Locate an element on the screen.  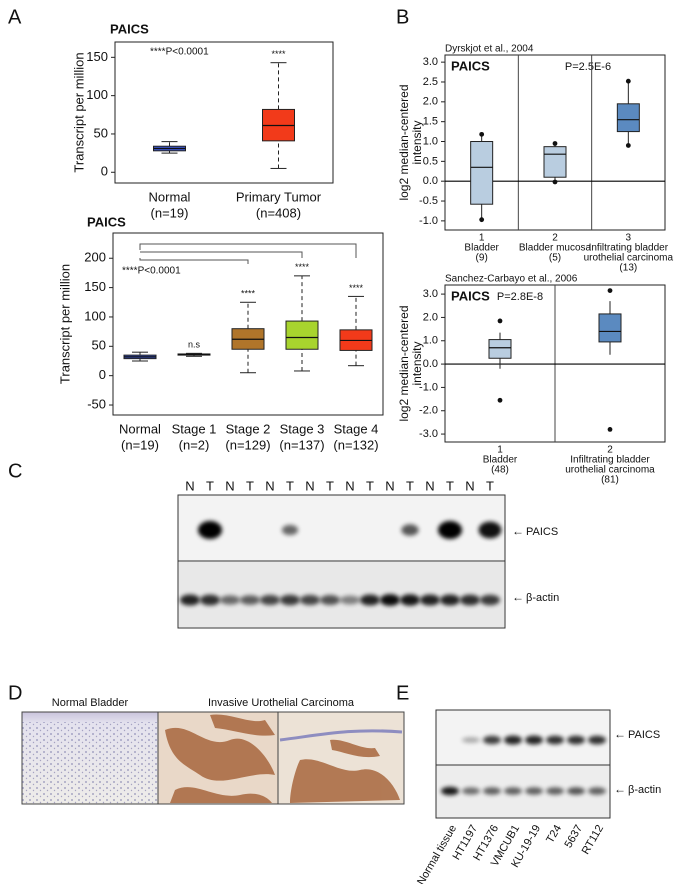
panel-label: D is located at coordinates (15, 693).